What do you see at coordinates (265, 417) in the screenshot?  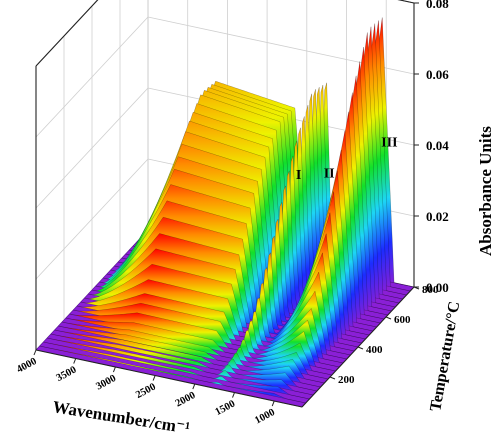 I see `x-tick-label: 1000` at bounding box center [265, 417].